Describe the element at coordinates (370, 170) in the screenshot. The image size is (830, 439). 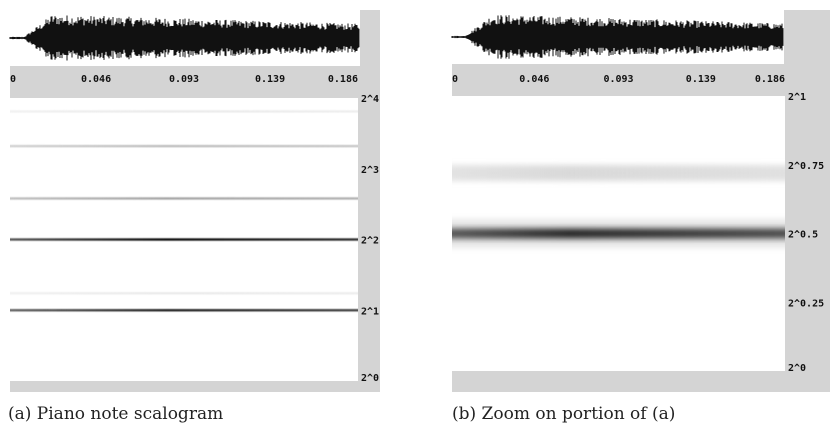
I see `y-tick-label: 2^3` at that location.